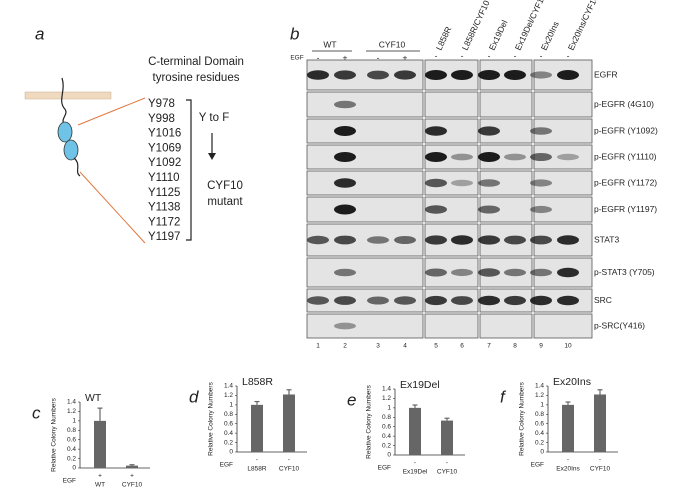 This screenshot has width=683, height=503. What do you see at coordinates (71, 150) in the screenshot?
I see `kinase-domain` at bounding box center [71, 150].